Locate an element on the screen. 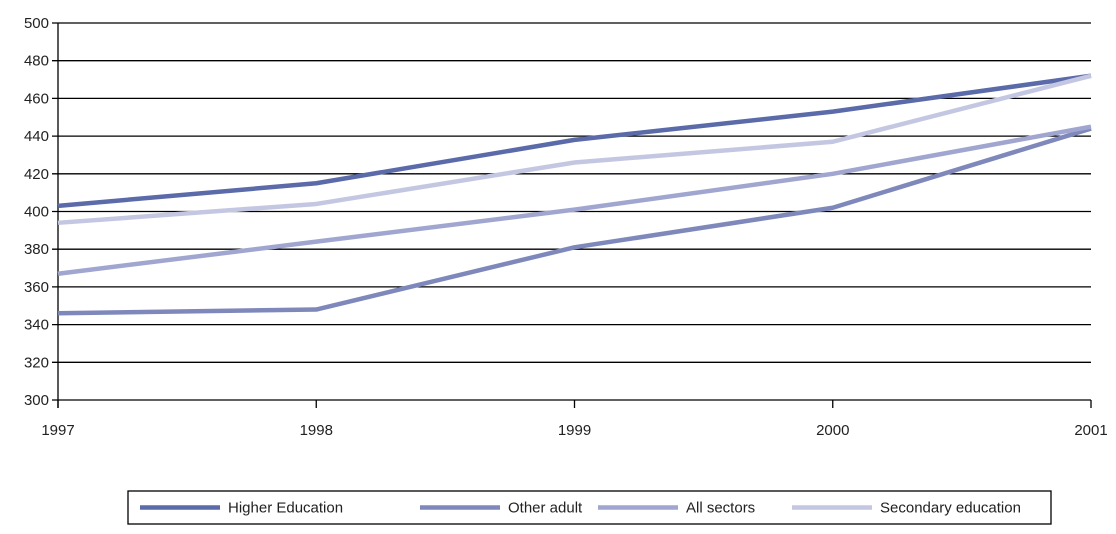  y-tick-label-500: 500 is located at coordinates (36, 23).